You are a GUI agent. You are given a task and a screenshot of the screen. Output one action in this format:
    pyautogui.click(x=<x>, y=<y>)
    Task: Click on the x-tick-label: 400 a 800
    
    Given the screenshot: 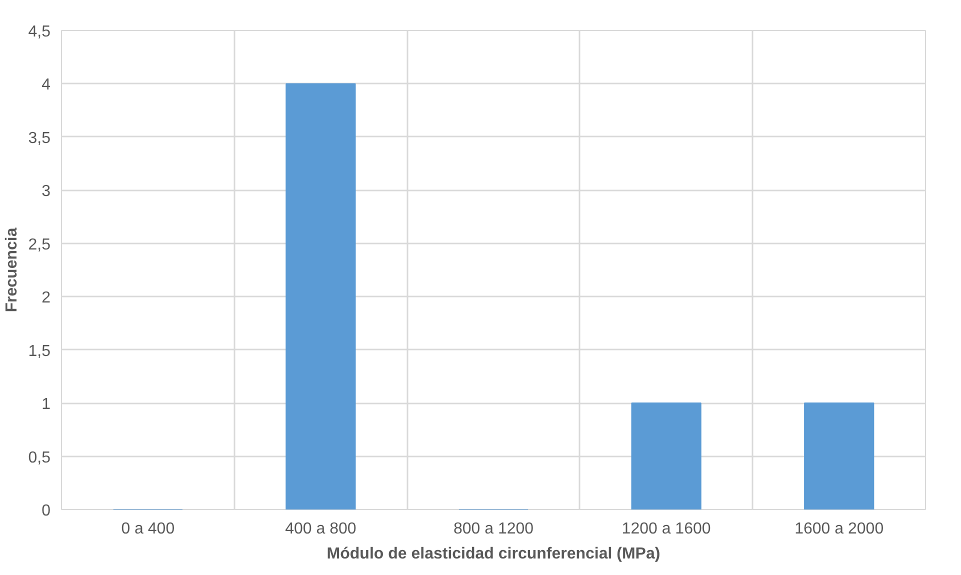 What is the action you would take?
    pyautogui.click(x=320, y=529)
    